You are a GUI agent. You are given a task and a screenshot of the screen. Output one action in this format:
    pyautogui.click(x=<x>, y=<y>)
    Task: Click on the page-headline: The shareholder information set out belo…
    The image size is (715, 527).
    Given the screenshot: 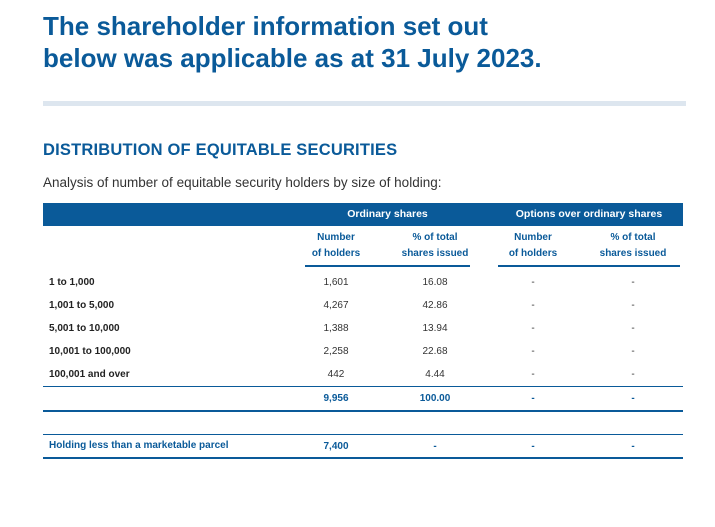 What is the action you would take?
    pyautogui.click(x=363, y=42)
    